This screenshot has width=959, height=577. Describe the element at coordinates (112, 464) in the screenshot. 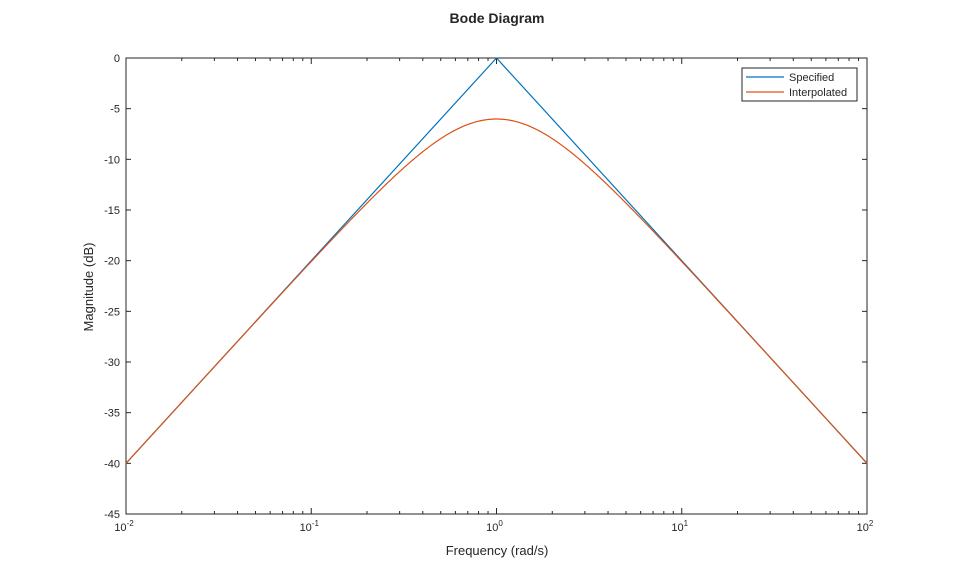

I see `y-tick-label: -40` at that location.